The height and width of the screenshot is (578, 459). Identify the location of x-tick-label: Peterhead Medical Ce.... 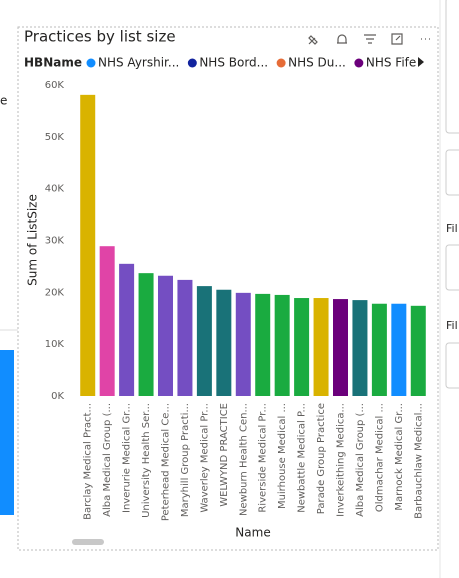
(166, 462).